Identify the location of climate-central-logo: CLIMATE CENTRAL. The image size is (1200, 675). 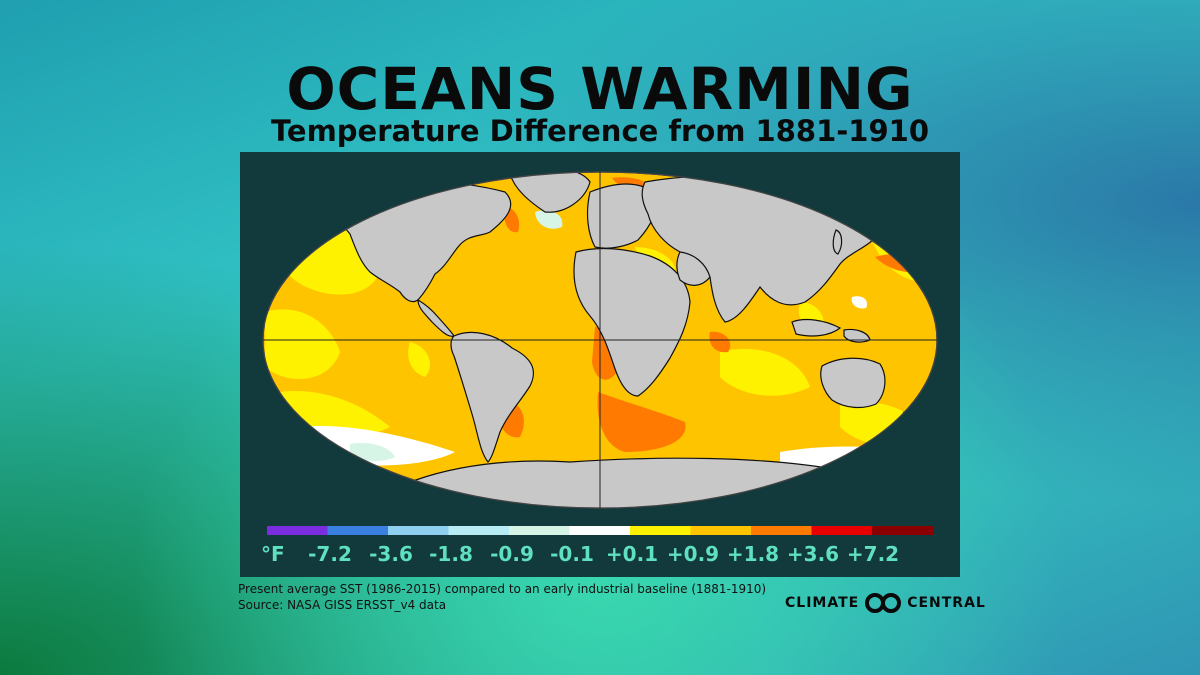
(885, 603).